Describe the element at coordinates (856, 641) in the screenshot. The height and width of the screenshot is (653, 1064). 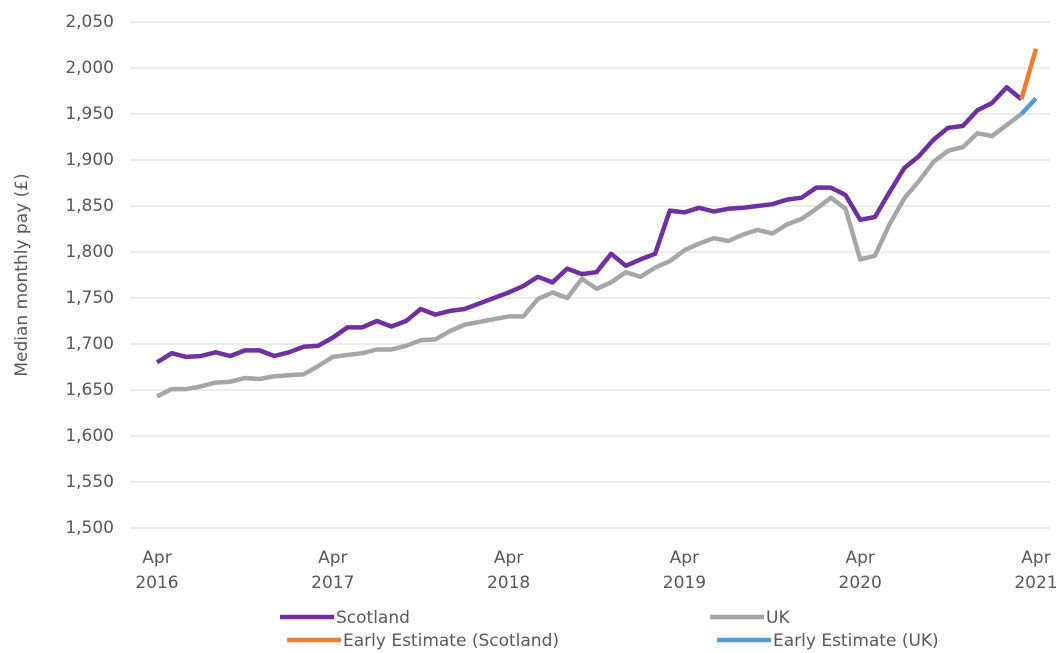
I see `legend-label: Early Estimate (UK)` at that location.